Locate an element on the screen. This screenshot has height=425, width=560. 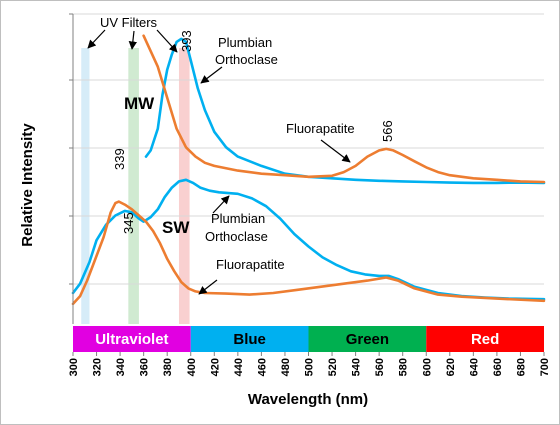
color-band-bar: Ultraviolet Blue Green Red is located at coordinates (308, 339).